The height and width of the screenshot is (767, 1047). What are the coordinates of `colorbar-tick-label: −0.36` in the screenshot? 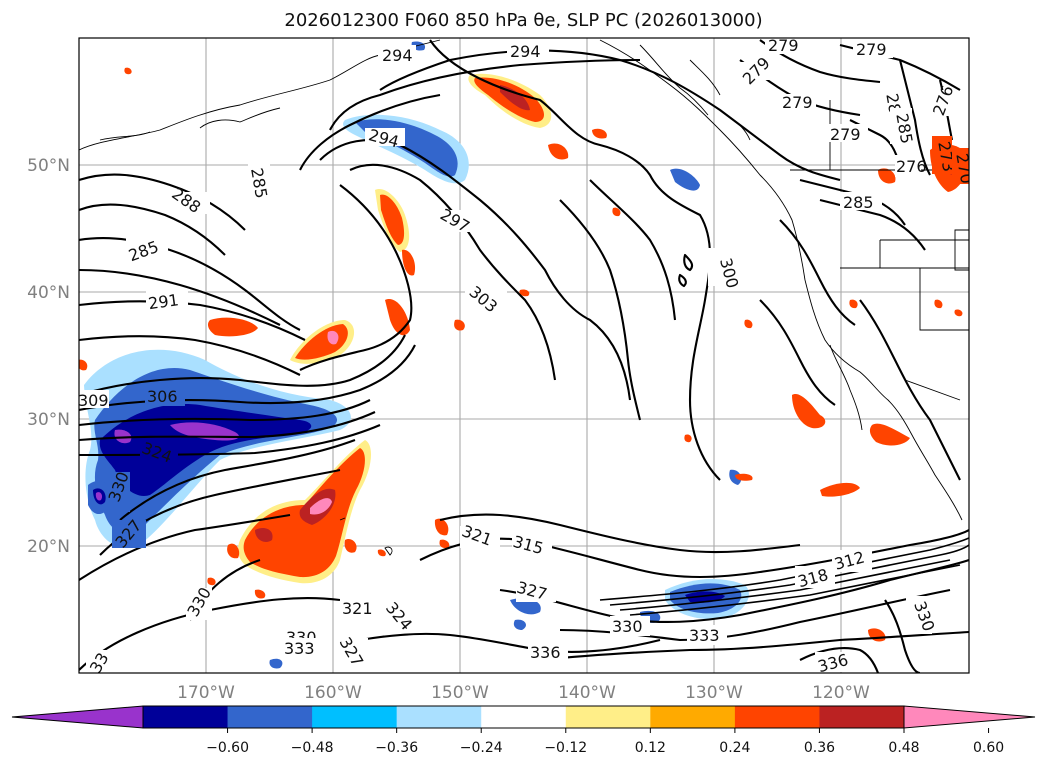 It's located at (396, 748).